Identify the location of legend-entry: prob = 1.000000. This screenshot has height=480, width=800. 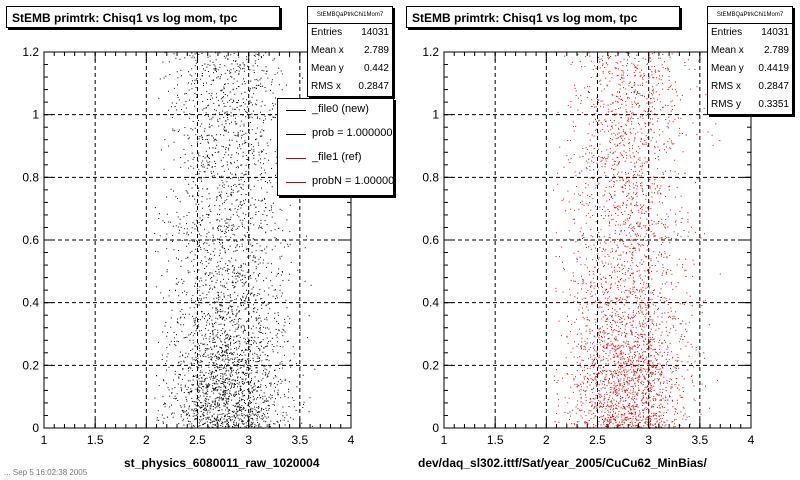
(335, 135).